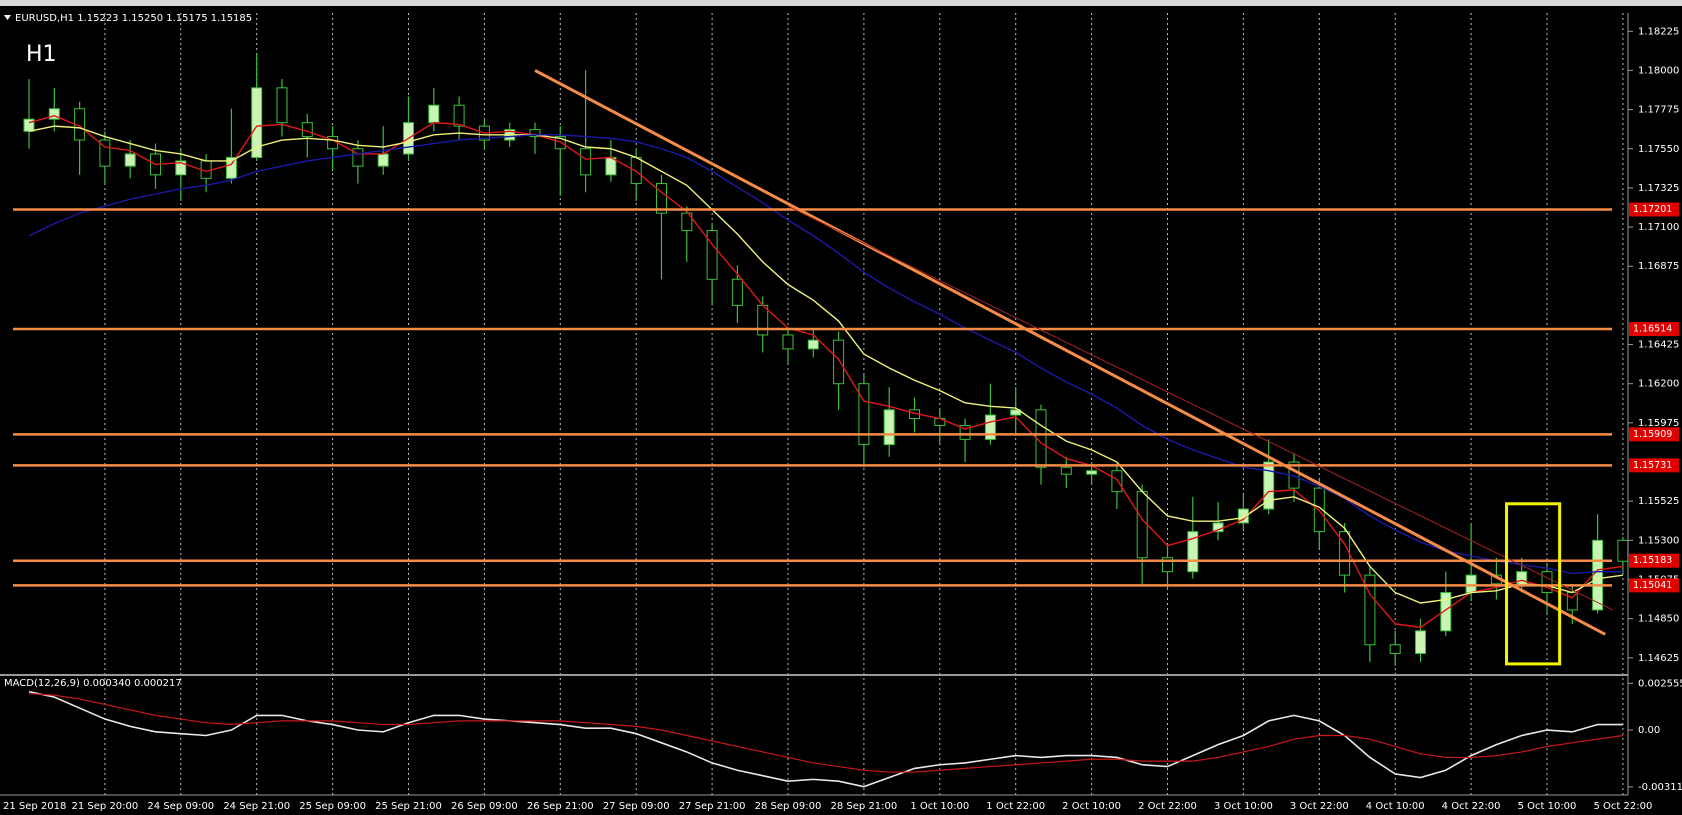  I want to click on x-tick-label: 3 Oct 22:00, so click(1319, 806).